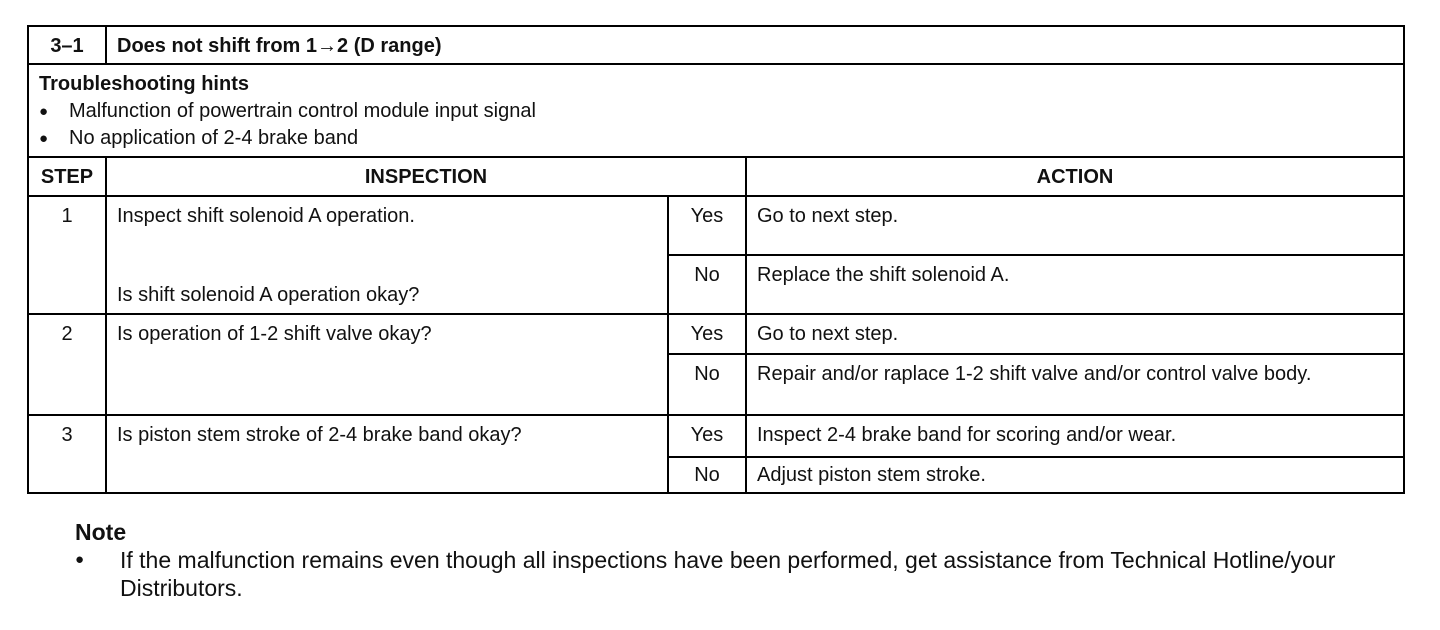 The height and width of the screenshot is (630, 1440). I want to click on hints-title: Troubleshooting hints, so click(144, 84).